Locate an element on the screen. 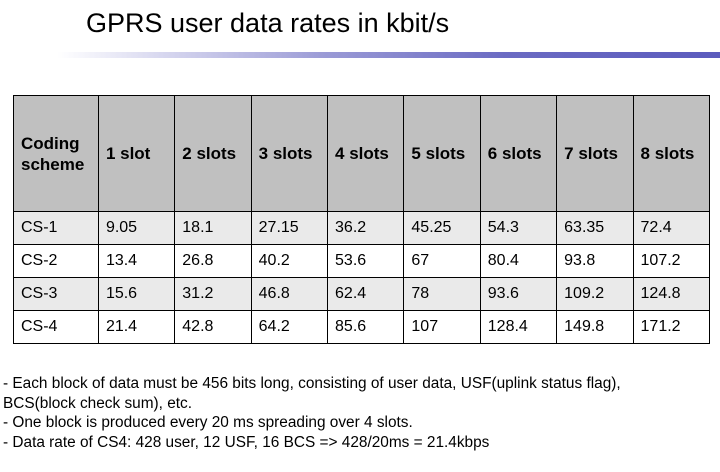 This screenshot has height=472, width=720. table-cell: 64.2 is located at coordinates (289, 327).